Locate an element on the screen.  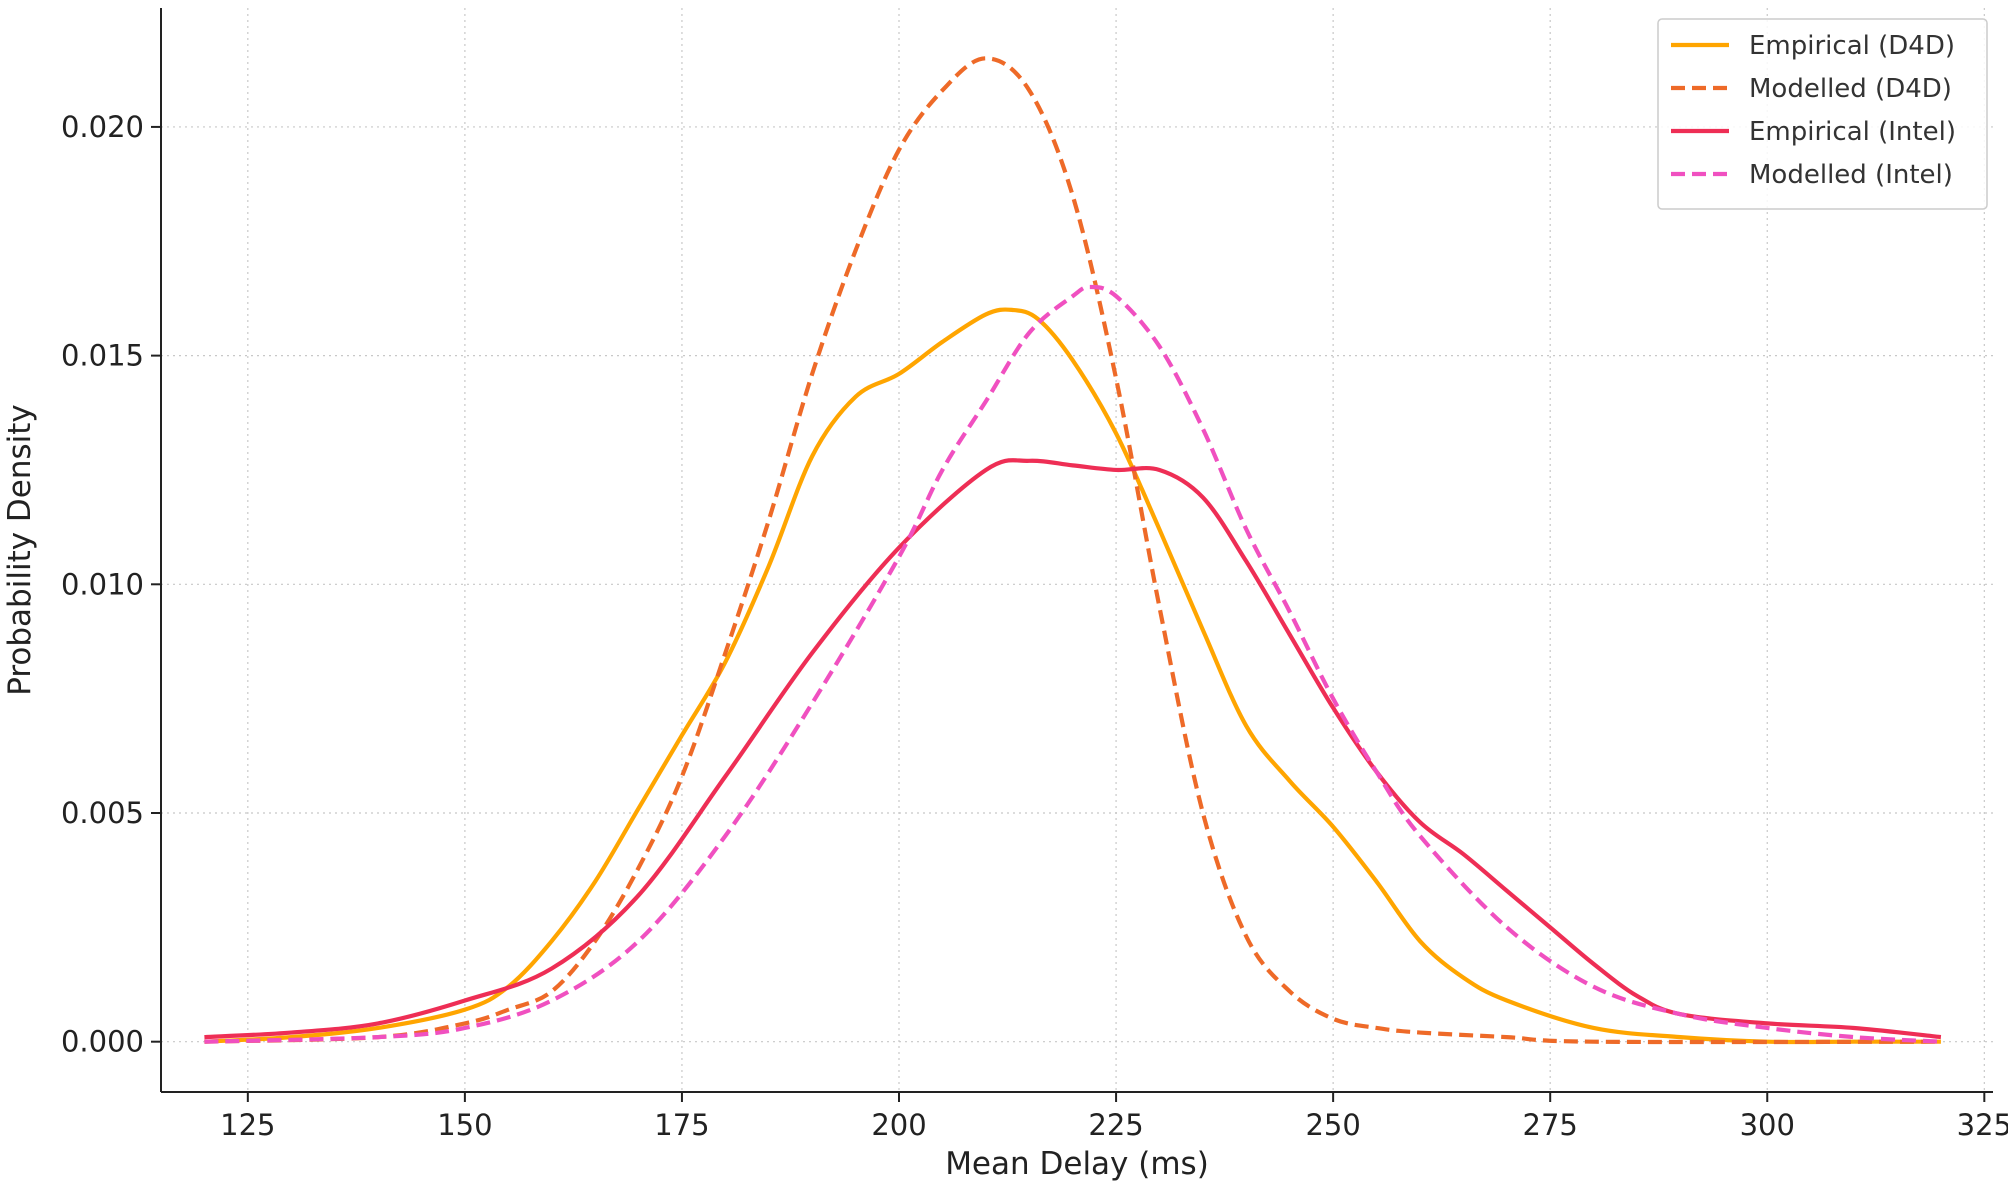
y-tick-label: 0.020 is located at coordinates (102, 127).